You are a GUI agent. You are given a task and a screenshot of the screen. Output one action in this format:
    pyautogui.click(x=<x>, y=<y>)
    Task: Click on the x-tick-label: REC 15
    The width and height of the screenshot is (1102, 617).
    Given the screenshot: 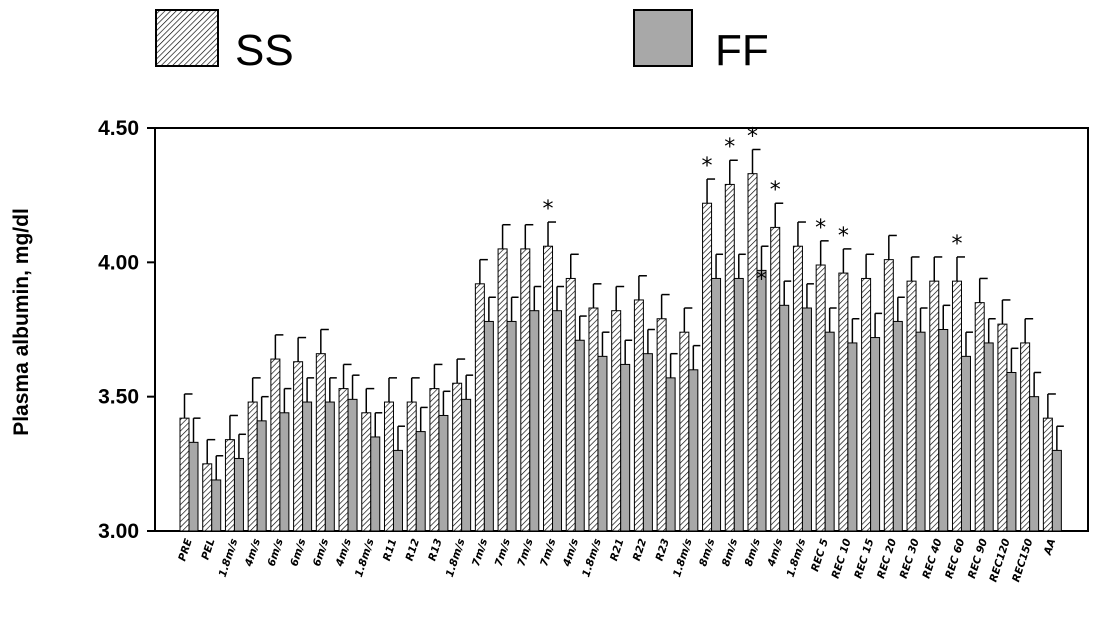 What is the action you would take?
    pyautogui.click(x=864, y=558)
    